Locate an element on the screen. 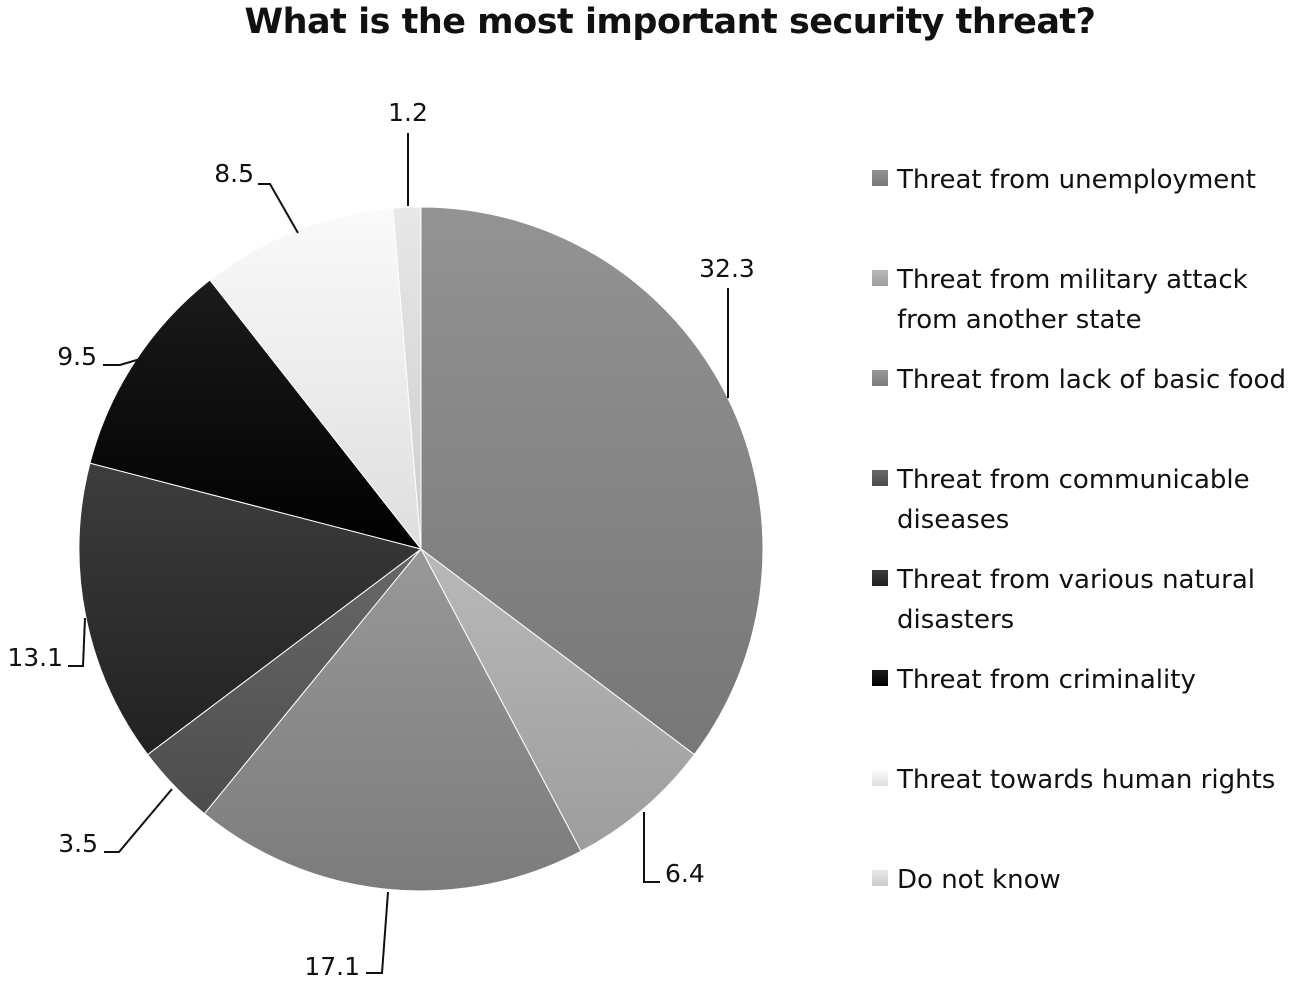  data-label-3: 17.1 is located at coordinates (332, 966).